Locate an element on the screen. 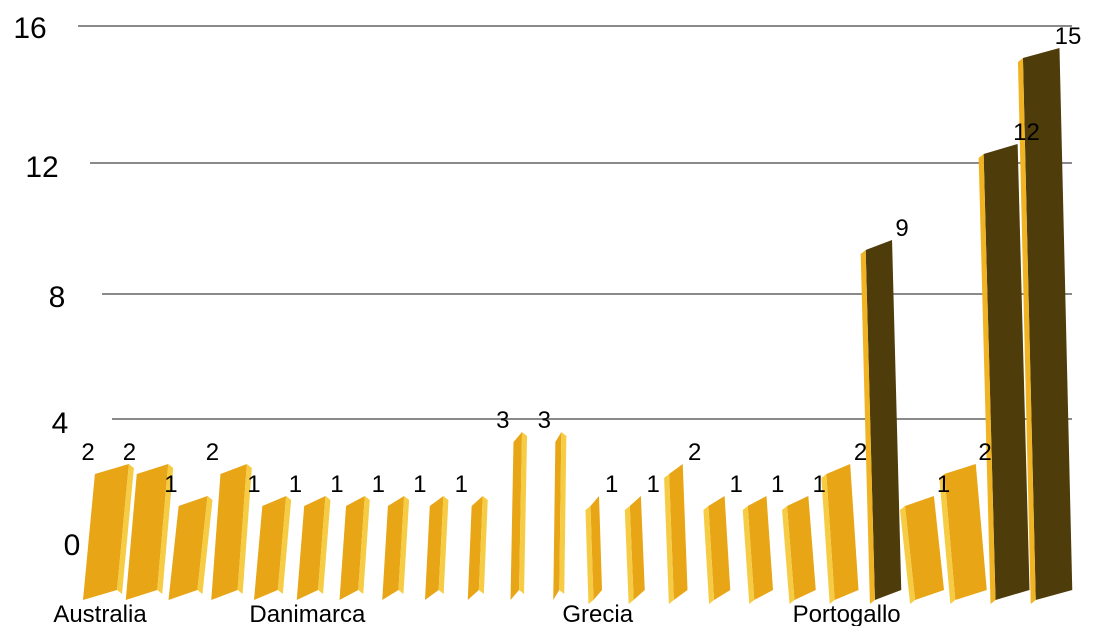 Image resolution: width=1107 pixels, height=631 pixels. data-label: 3 is located at coordinates (544, 420).